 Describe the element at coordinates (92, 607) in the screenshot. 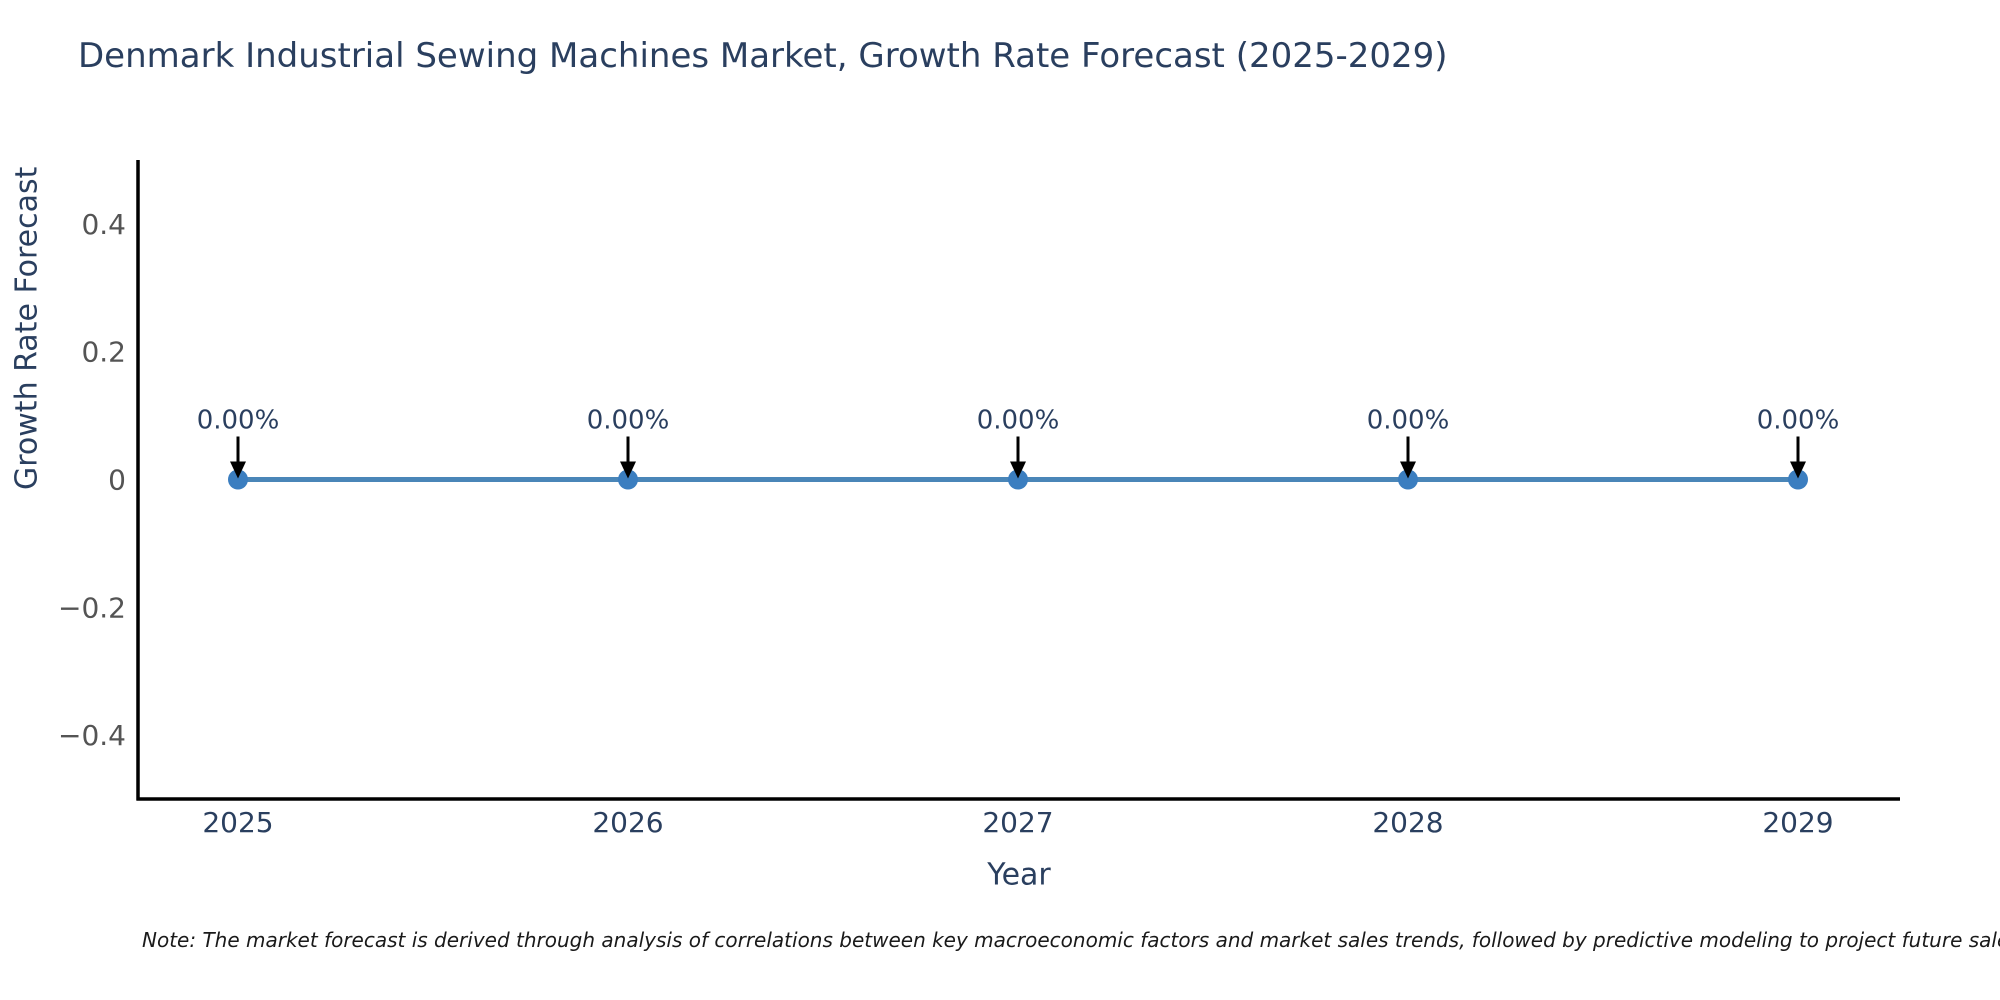

I see `y-tick-label: −0.2` at that location.